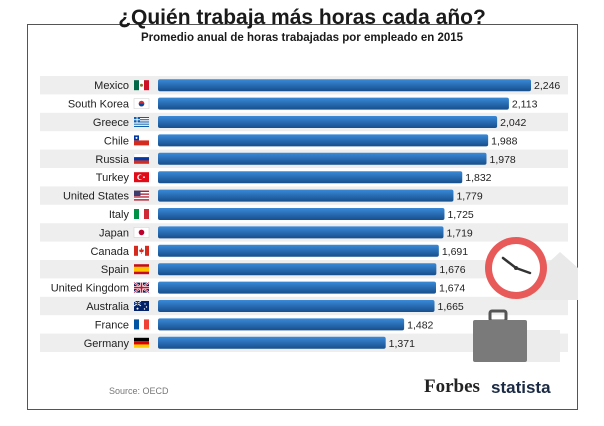  Describe the element at coordinates (459, 233) in the screenshot. I see `value-label: 1,719` at that location.